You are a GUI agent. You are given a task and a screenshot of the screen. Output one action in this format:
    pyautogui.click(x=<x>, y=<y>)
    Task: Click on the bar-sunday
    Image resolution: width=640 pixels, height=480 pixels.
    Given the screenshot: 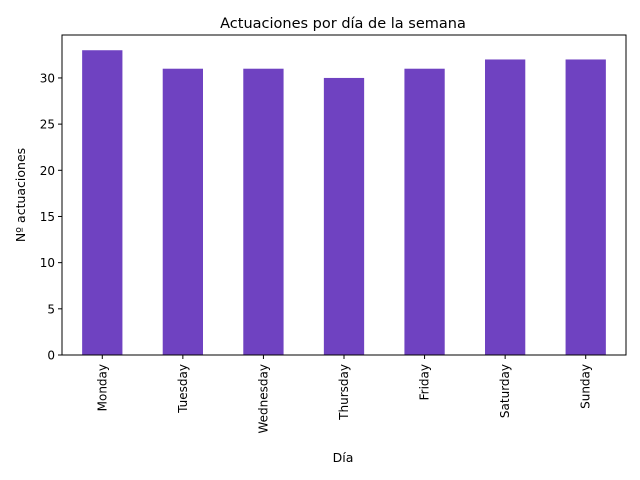 What is the action you would take?
    pyautogui.click(x=585, y=207)
    